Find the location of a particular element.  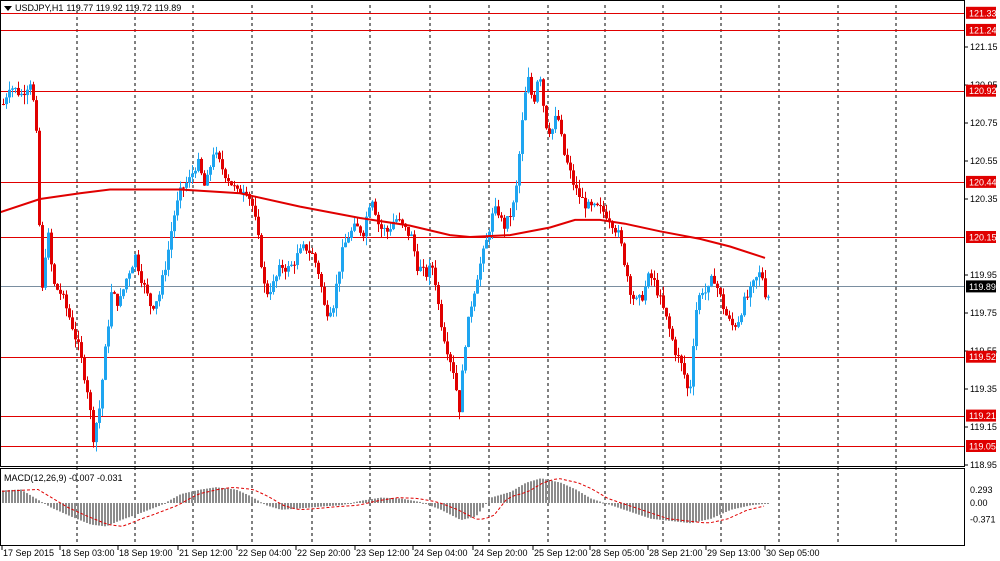

macd-frame is located at coordinates (482, 507).